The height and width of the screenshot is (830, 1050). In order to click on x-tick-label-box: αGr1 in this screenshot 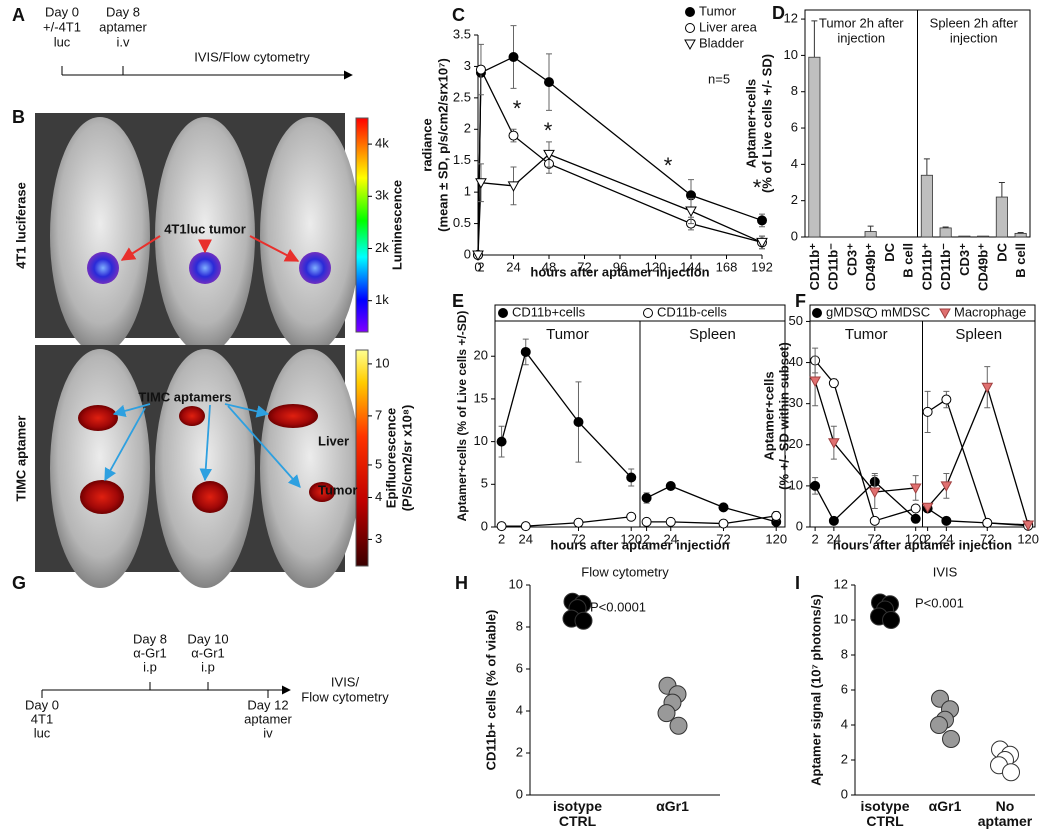, I will do `click(945, 806)`.